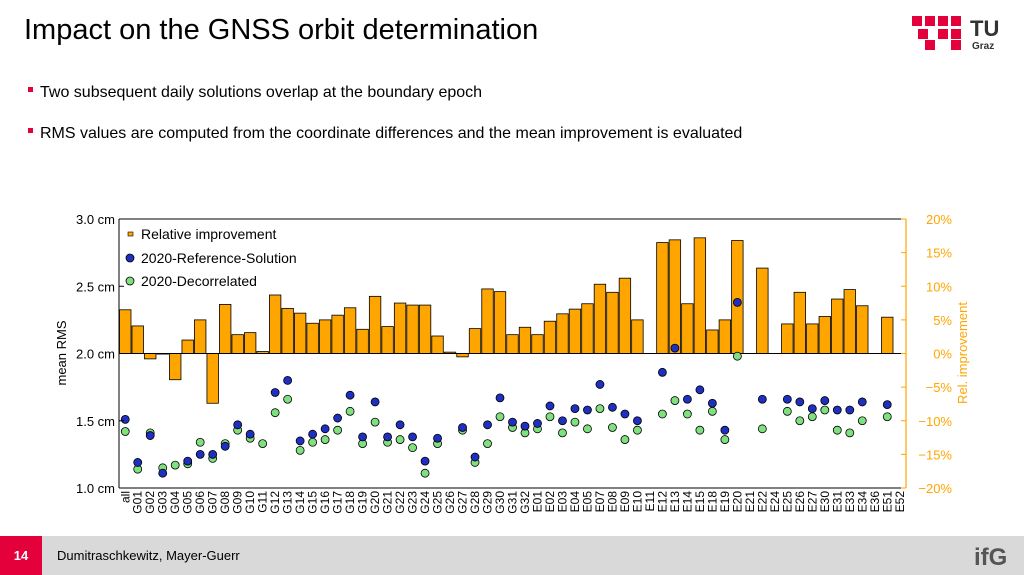  I want to click on point-reference-G13, so click(288, 380).